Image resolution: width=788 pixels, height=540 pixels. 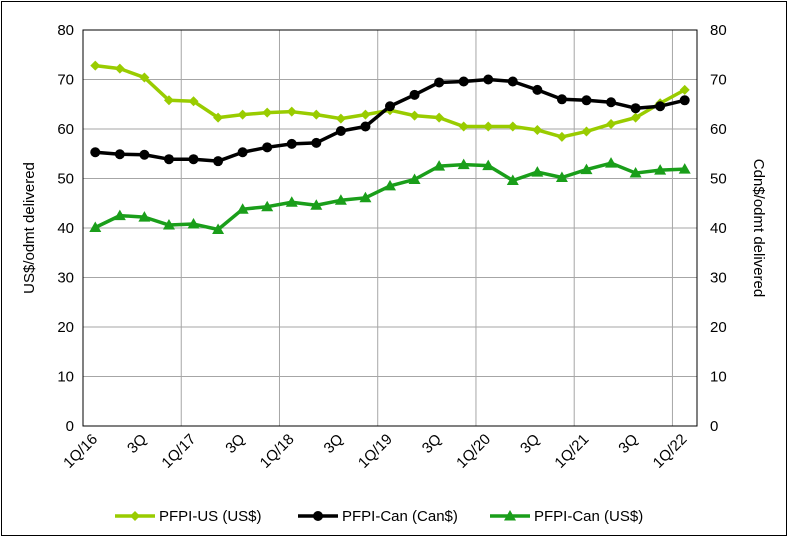 What do you see at coordinates (571, 451) in the screenshot?
I see `x-tick-label: 1Q/21` at bounding box center [571, 451].